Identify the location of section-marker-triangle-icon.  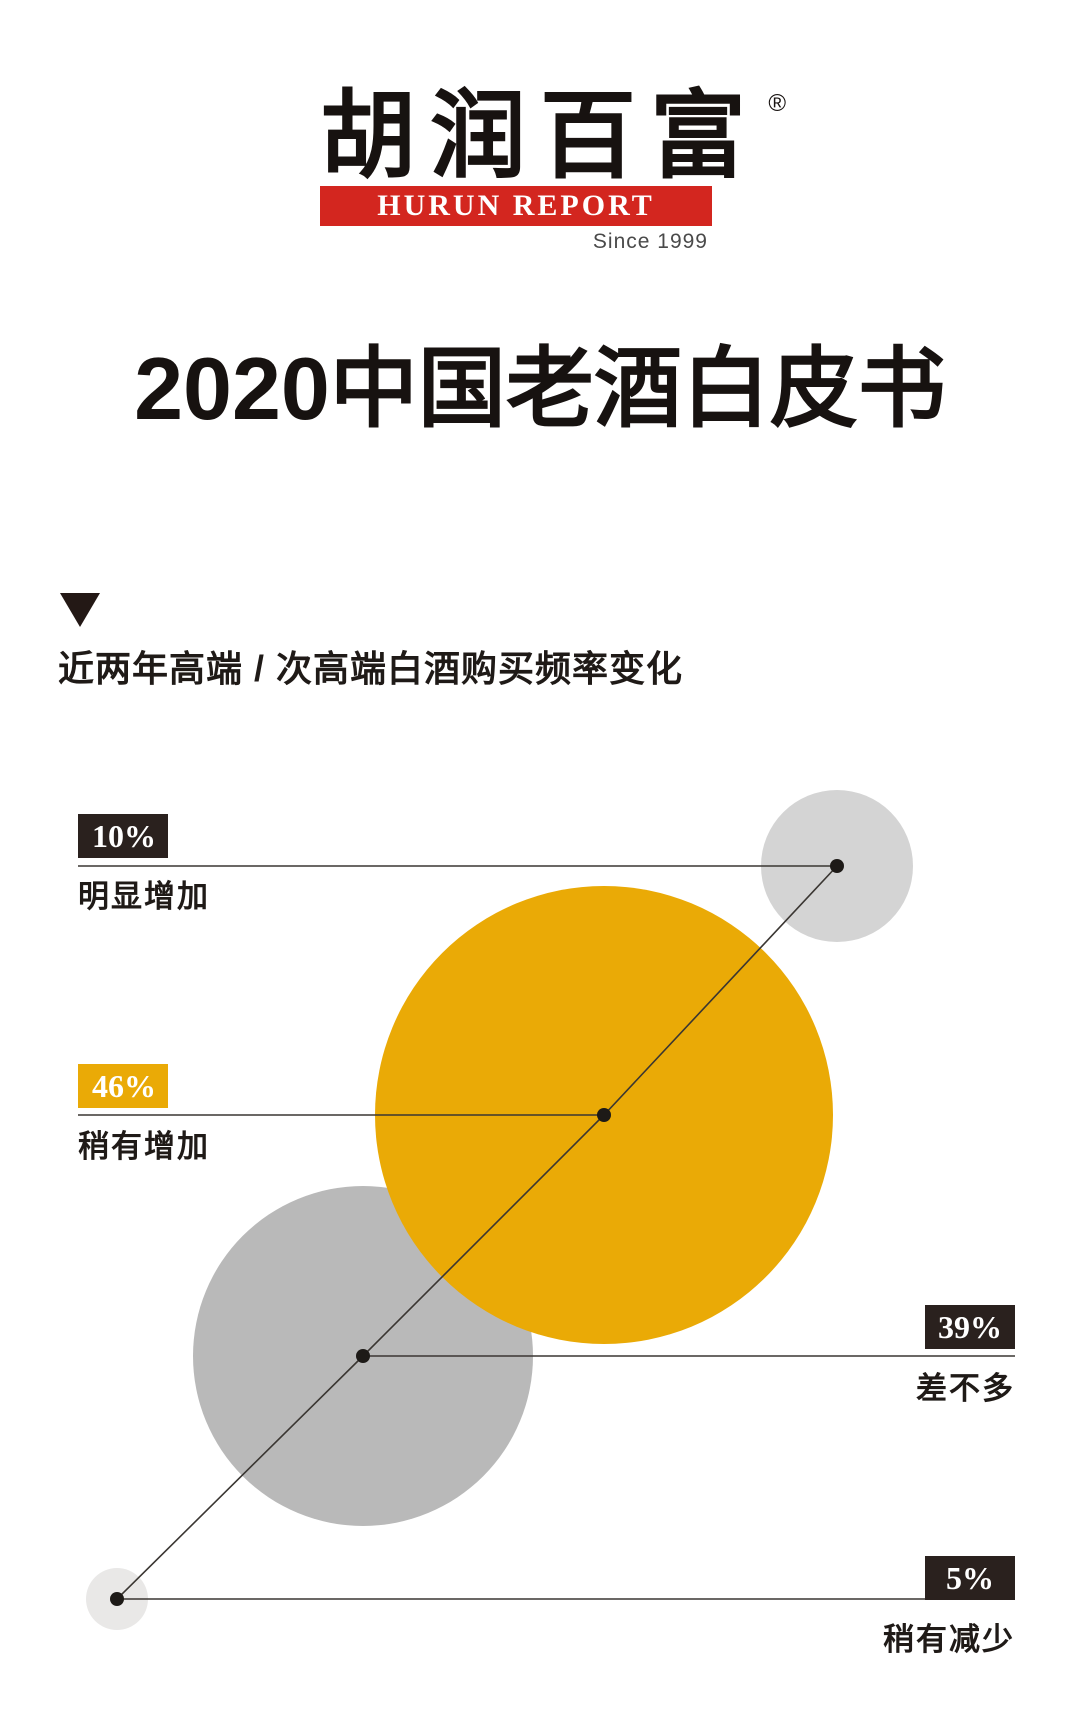
(80, 610).